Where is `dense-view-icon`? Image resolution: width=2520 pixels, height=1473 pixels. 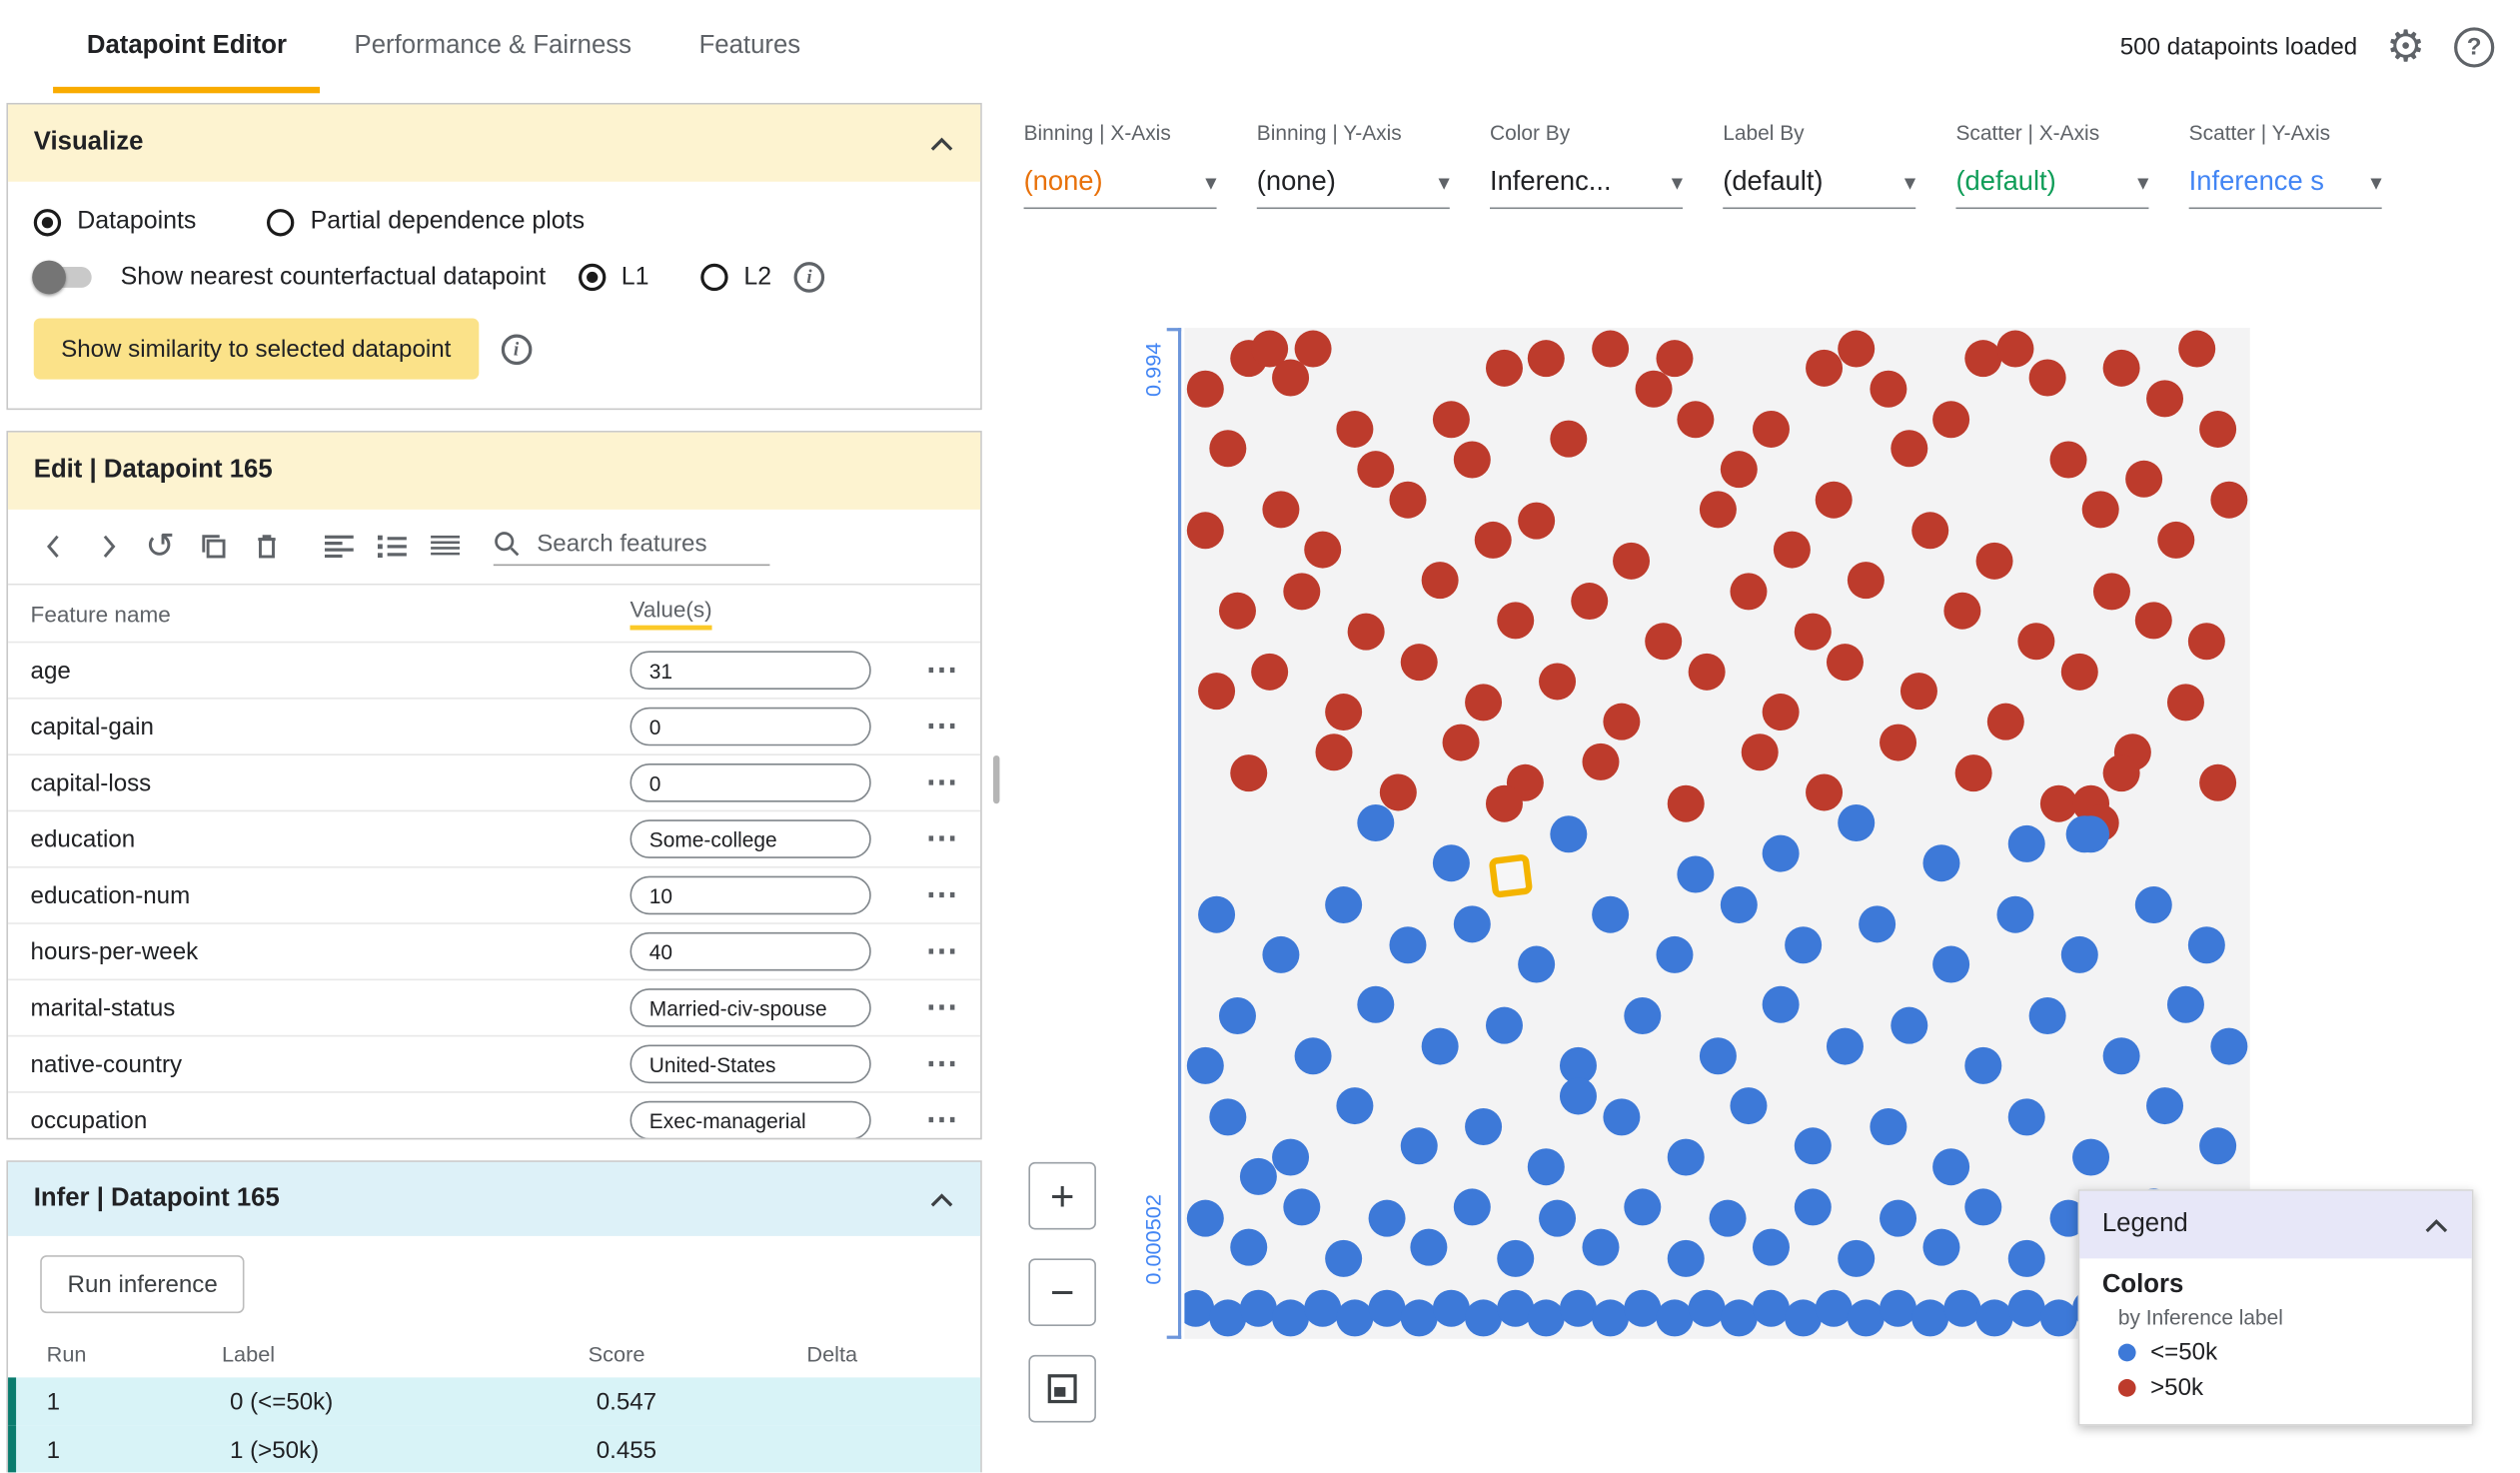 dense-view-icon is located at coordinates (444, 546).